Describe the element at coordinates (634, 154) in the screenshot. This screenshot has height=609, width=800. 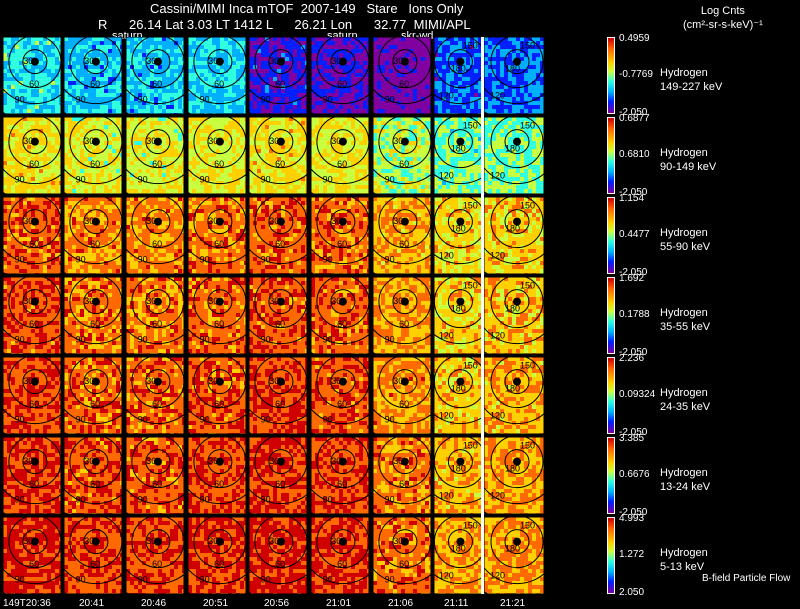
I see `colorbar-mid-label: 0.6810` at that location.